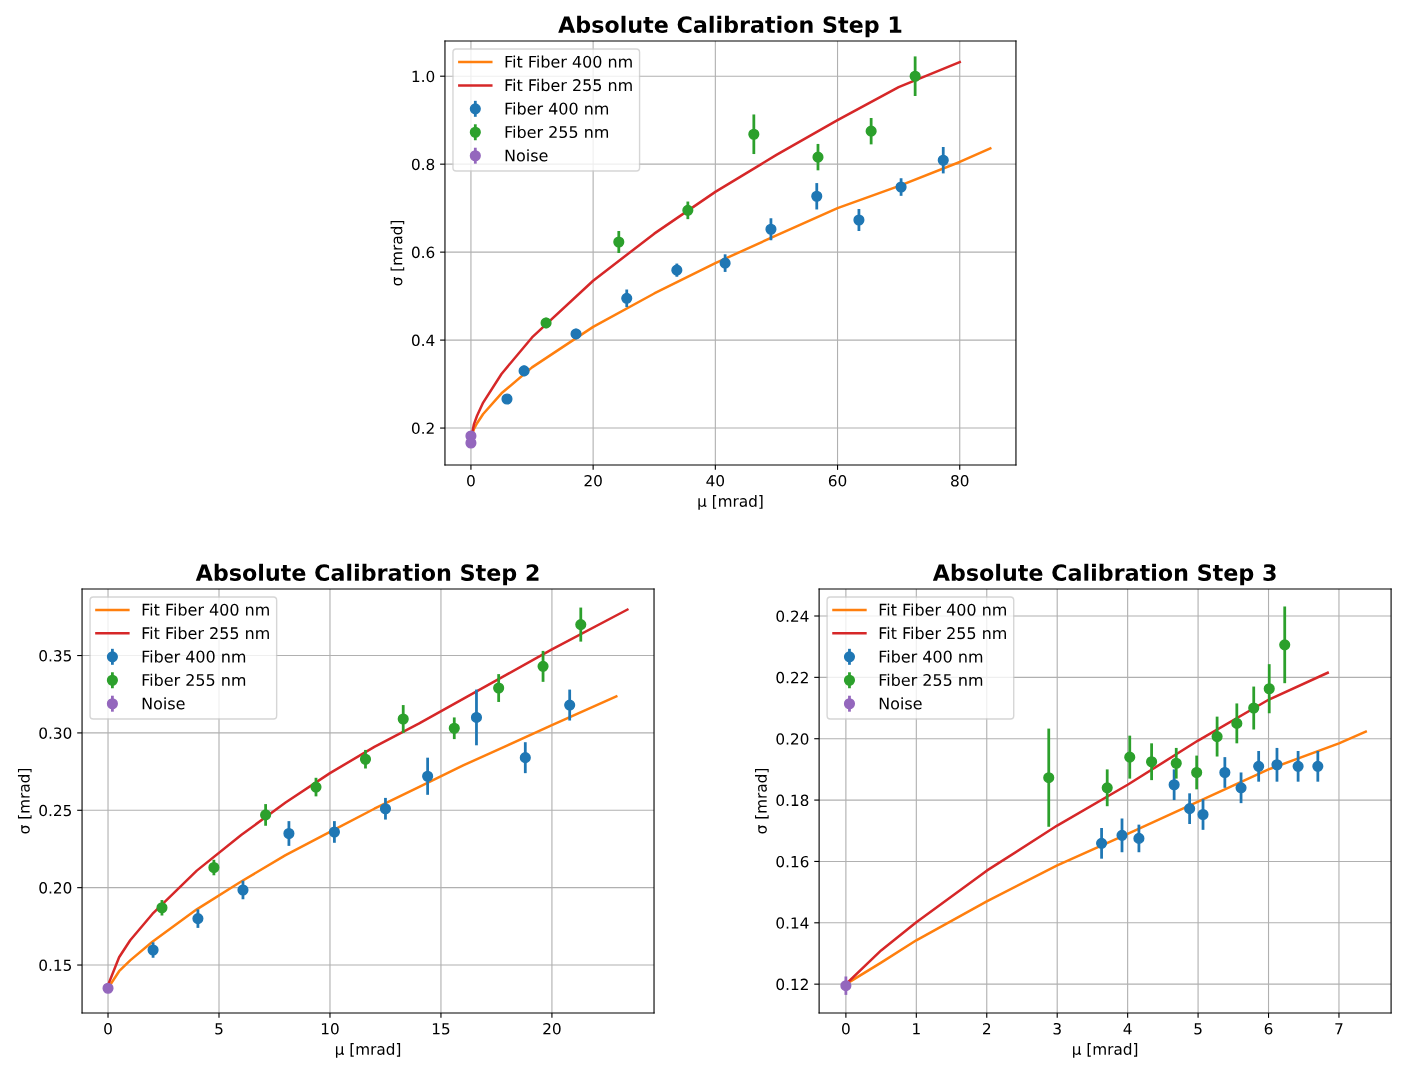 This screenshot has height=1068, width=1405. What do you see at coordinates (1339, 1029) in the screenshot?
I see `x-tick-label: 7` at bounding box center [1339, 1029].